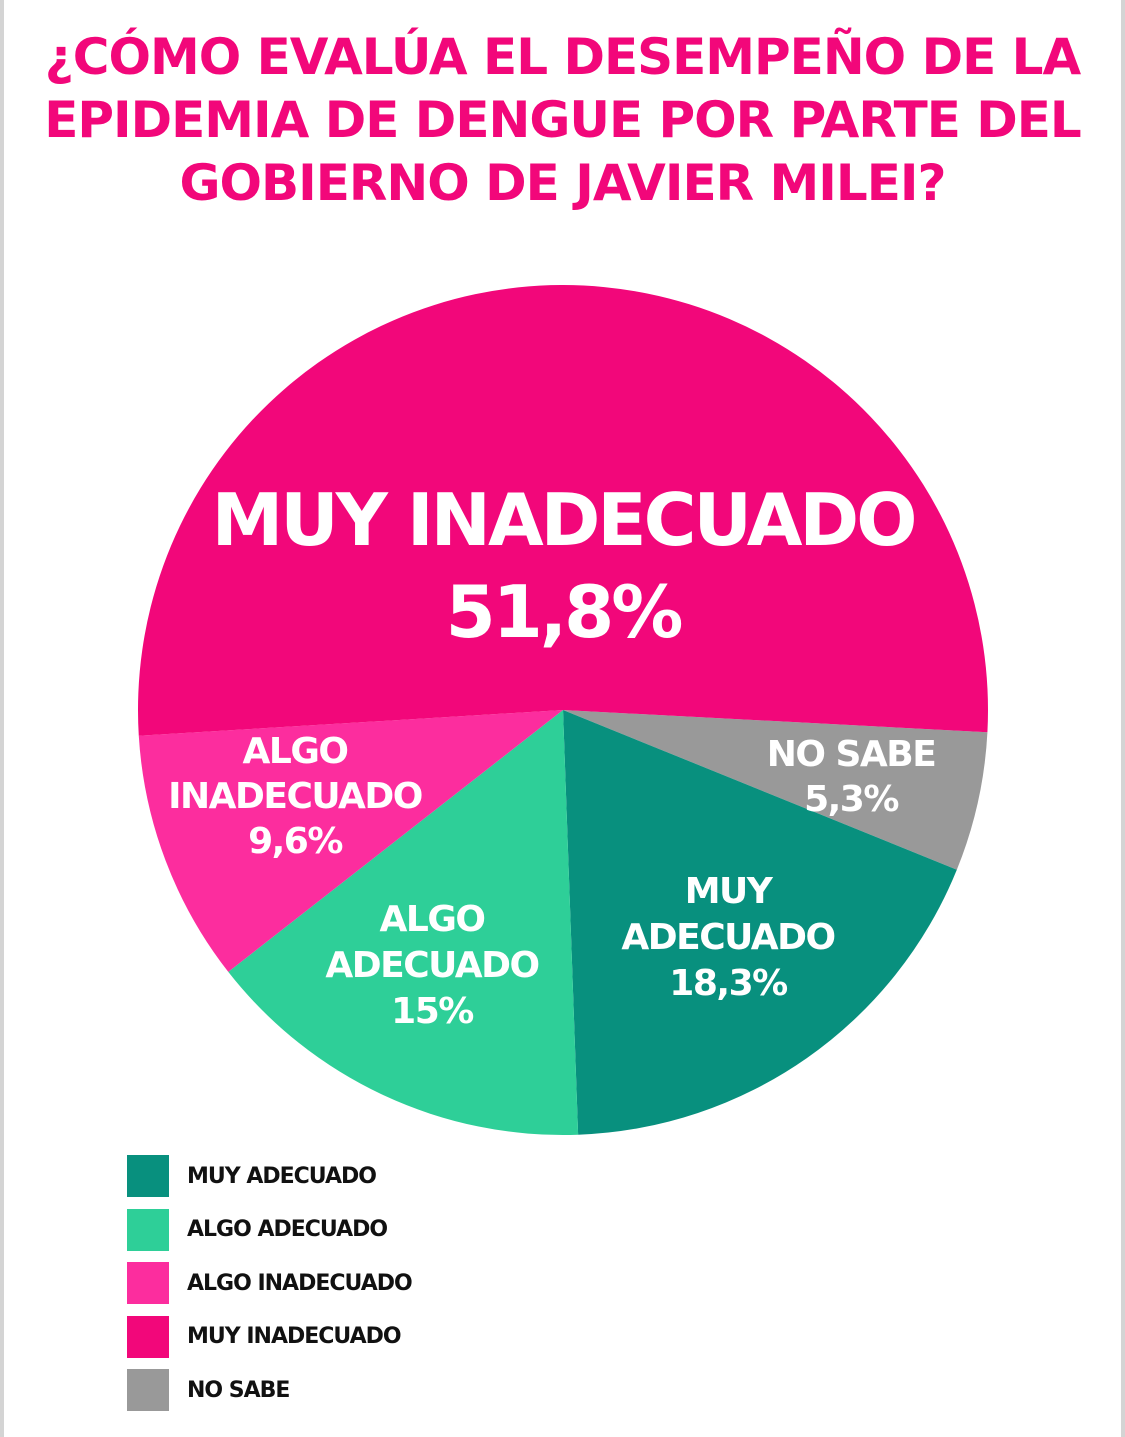  Describe the element at coordinates (238, 1390) in the screenshot. I see `legend-label-no-sabe: NO SABE` at that location.